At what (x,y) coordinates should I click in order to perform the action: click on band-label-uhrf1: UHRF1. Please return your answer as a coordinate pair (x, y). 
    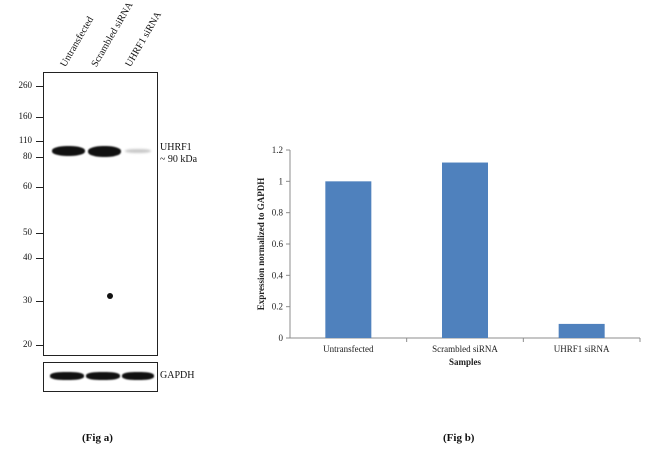
    Looking at the image, I should click on (176, 147).